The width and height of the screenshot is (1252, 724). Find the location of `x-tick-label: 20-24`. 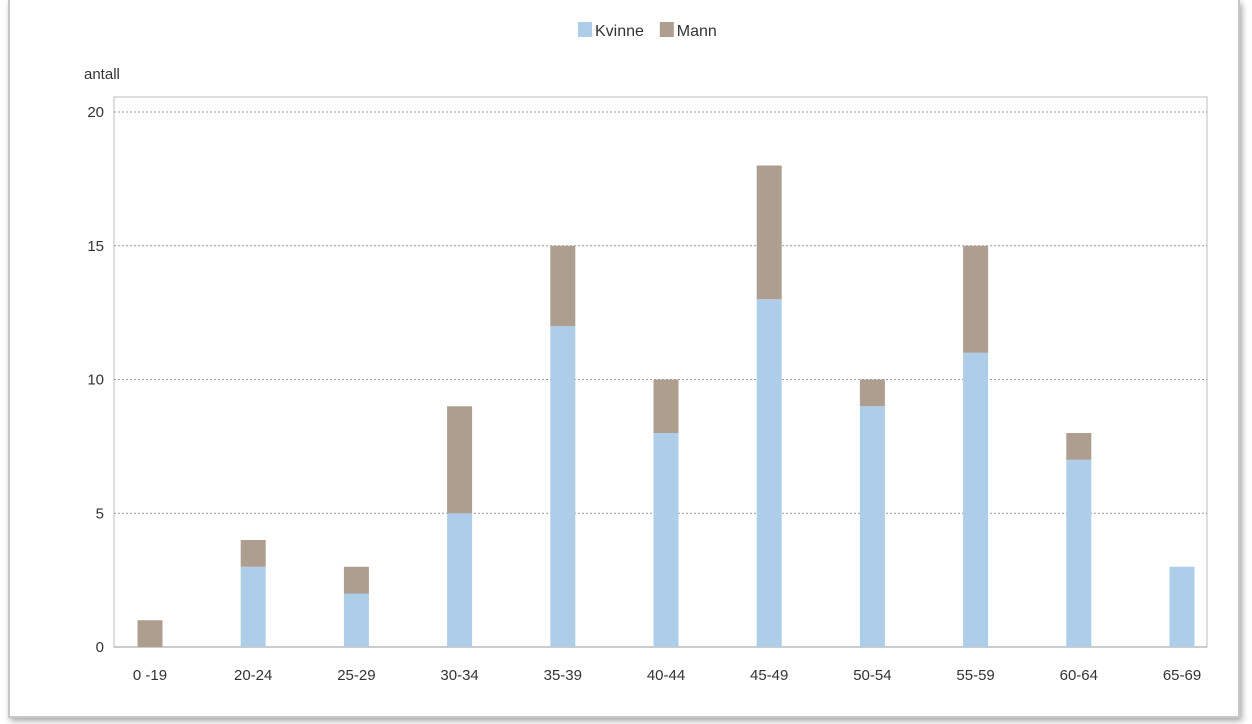

x-tick-label: 20-24 is located at coordinates (253, 675).